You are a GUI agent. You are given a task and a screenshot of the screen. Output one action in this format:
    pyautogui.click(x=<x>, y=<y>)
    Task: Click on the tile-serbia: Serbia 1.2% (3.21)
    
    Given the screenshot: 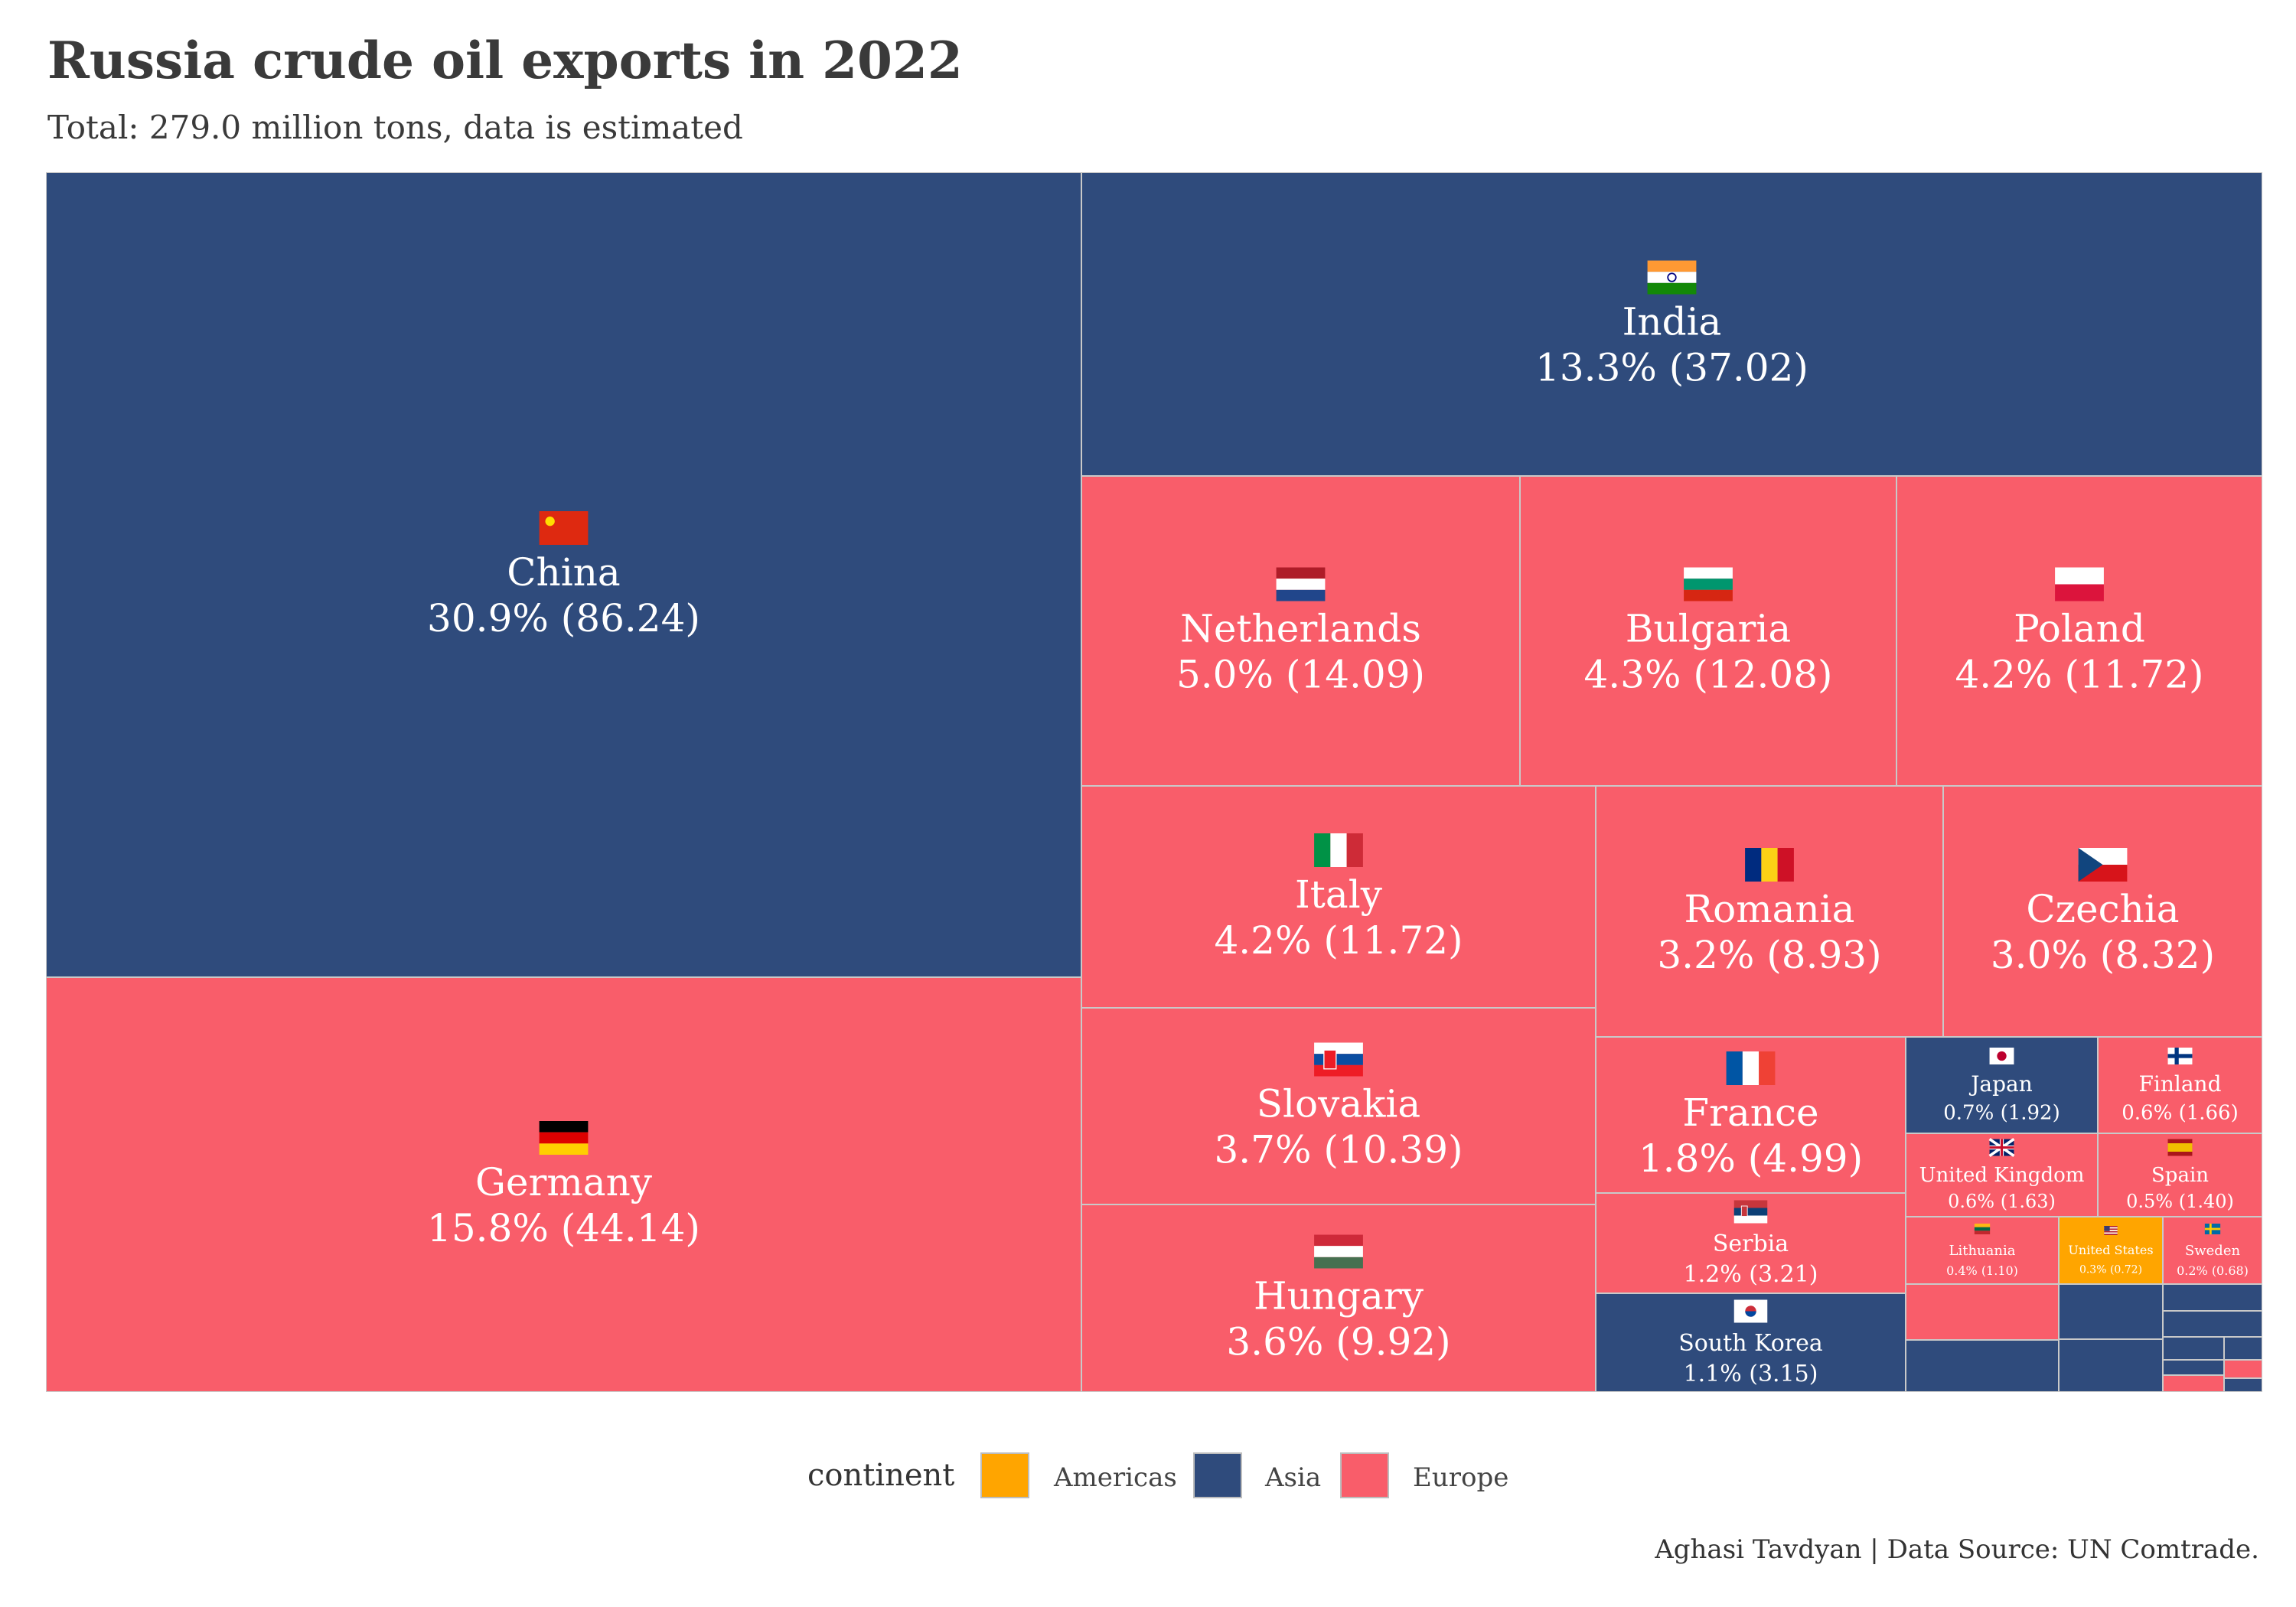 What is the action you would take?
    pyautogui.click(x=1750, y=1243)
    